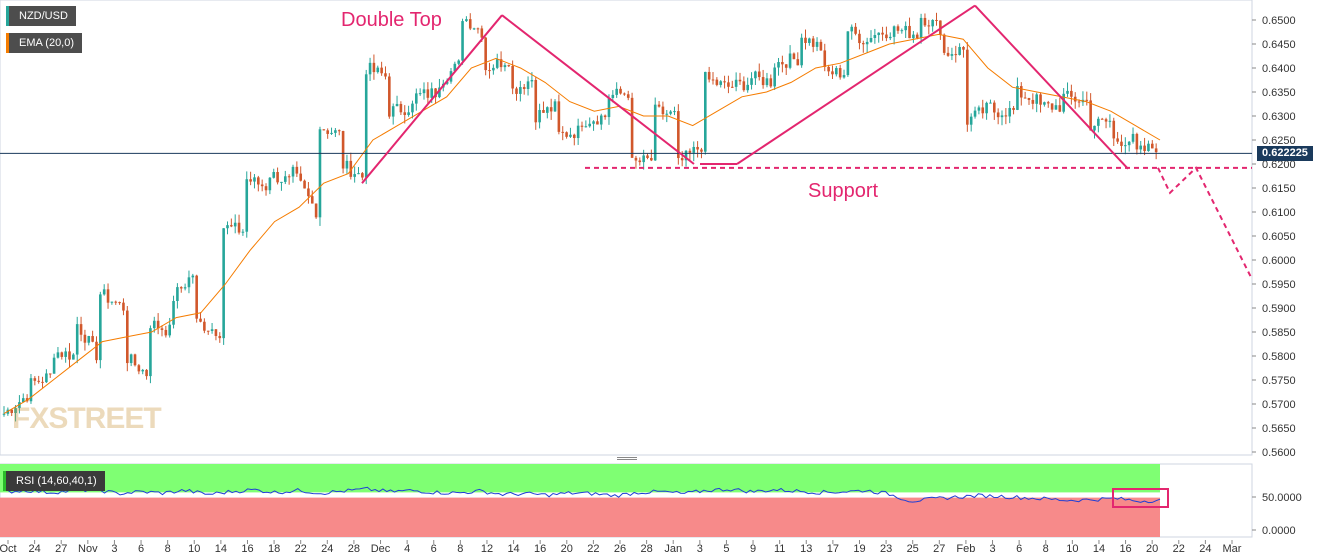  Describe the element at coordinates (114, 549) in the screenshot. I see `date-tick-label: 3` at that location.